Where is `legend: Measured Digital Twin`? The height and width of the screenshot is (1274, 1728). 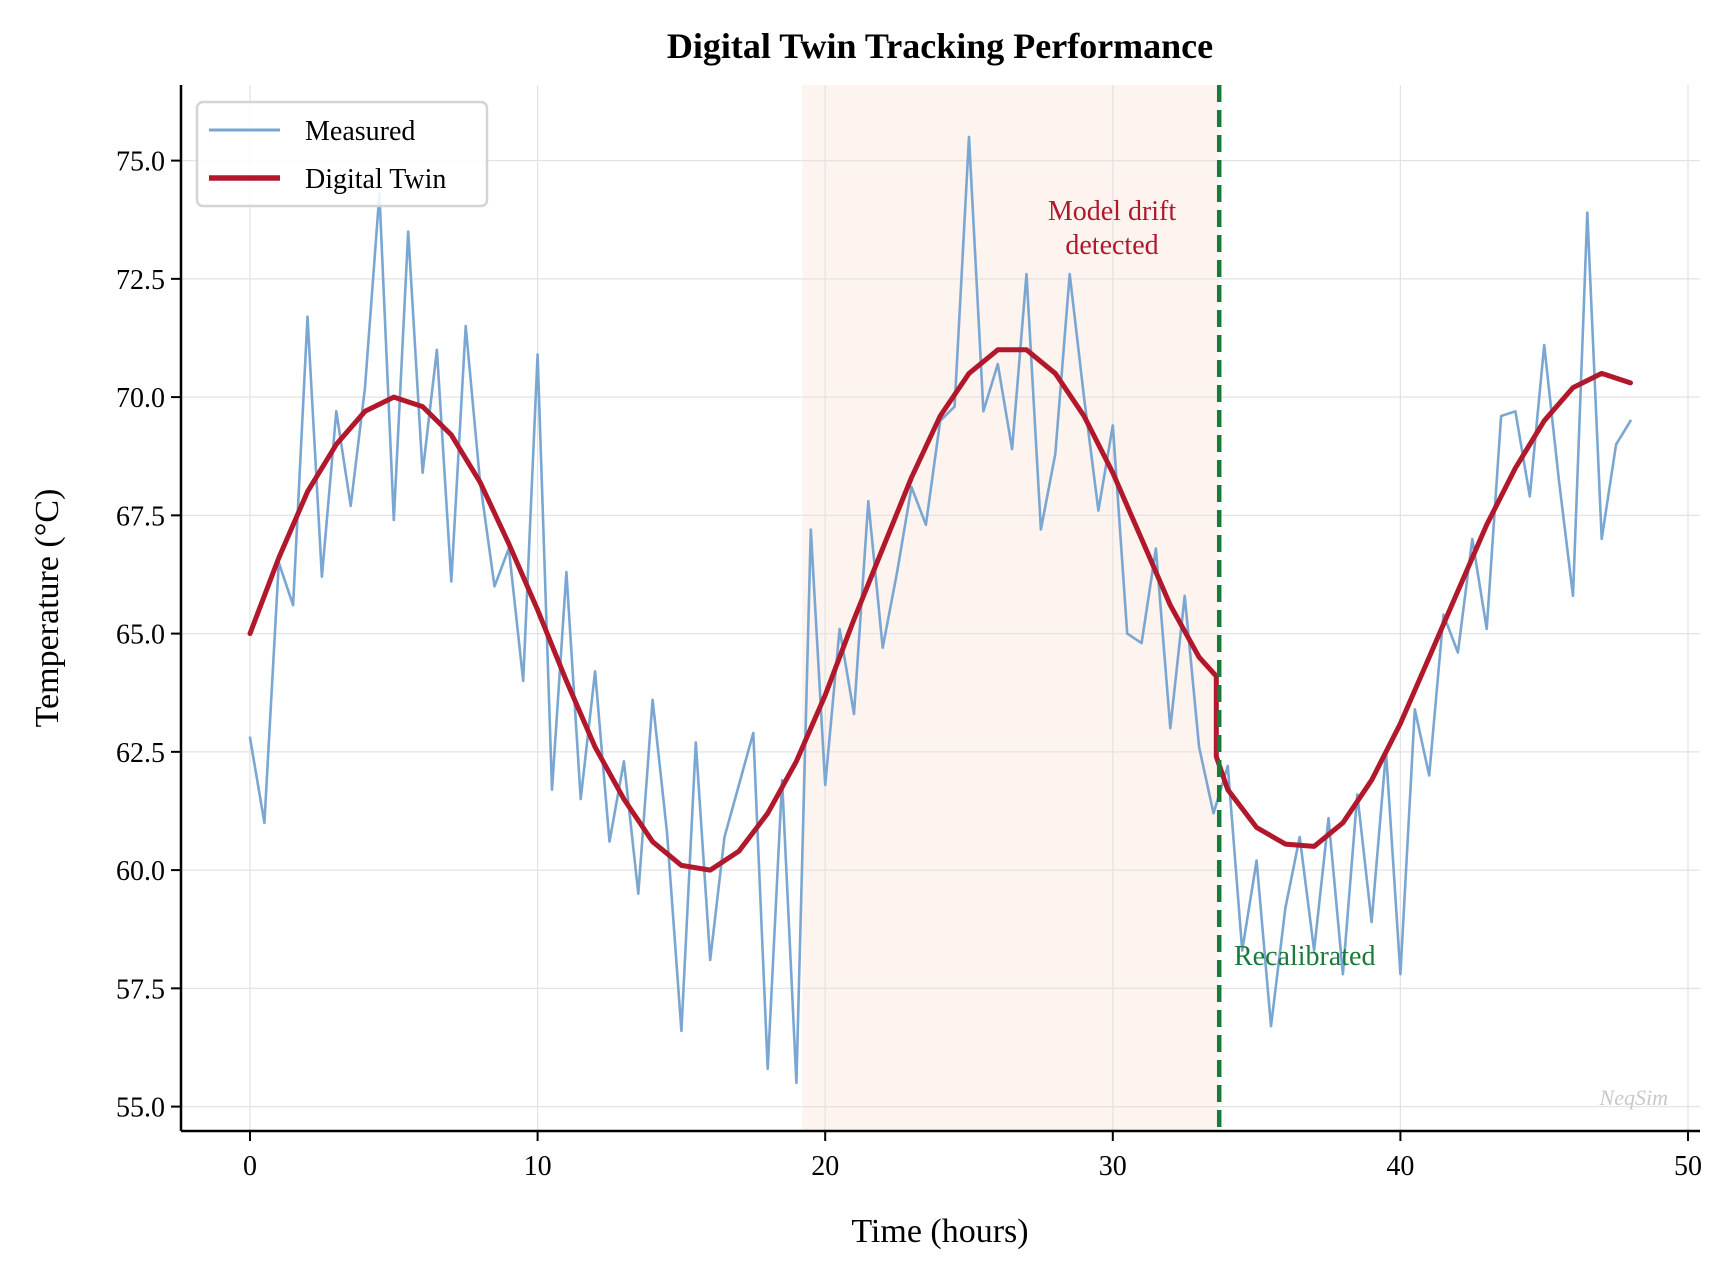
legend: Measured Digital Twin is located at coordinates (342, 154).